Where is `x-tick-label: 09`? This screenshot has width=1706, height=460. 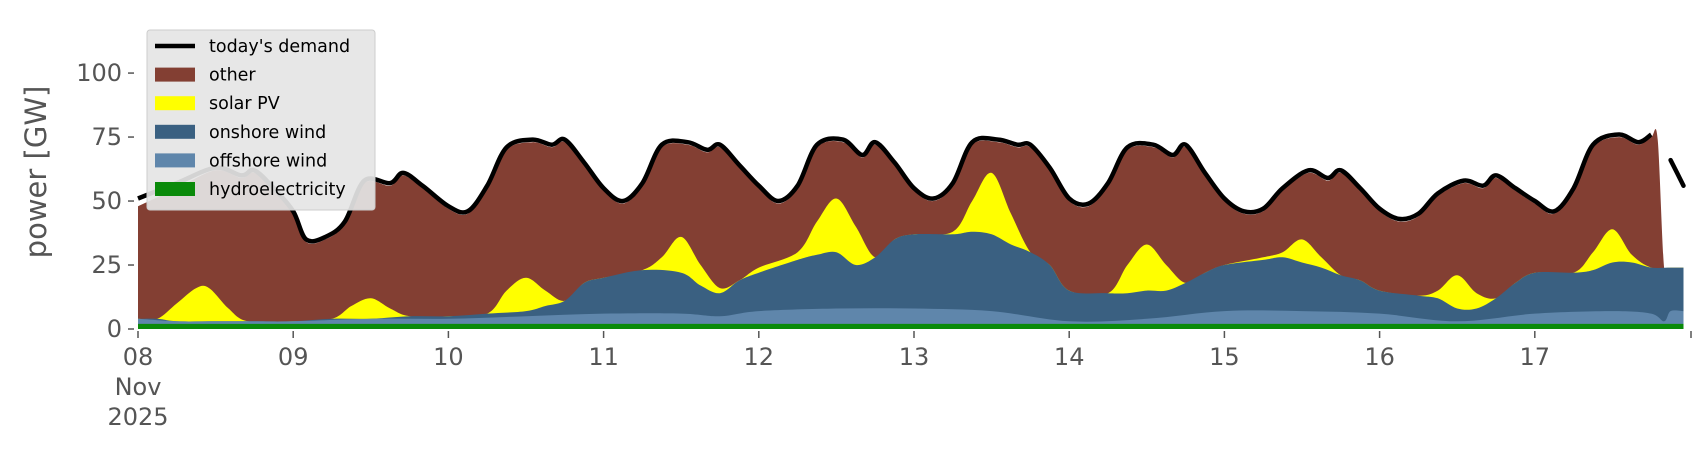
x-tick-label: 09 is located at coordinates (293, 357).